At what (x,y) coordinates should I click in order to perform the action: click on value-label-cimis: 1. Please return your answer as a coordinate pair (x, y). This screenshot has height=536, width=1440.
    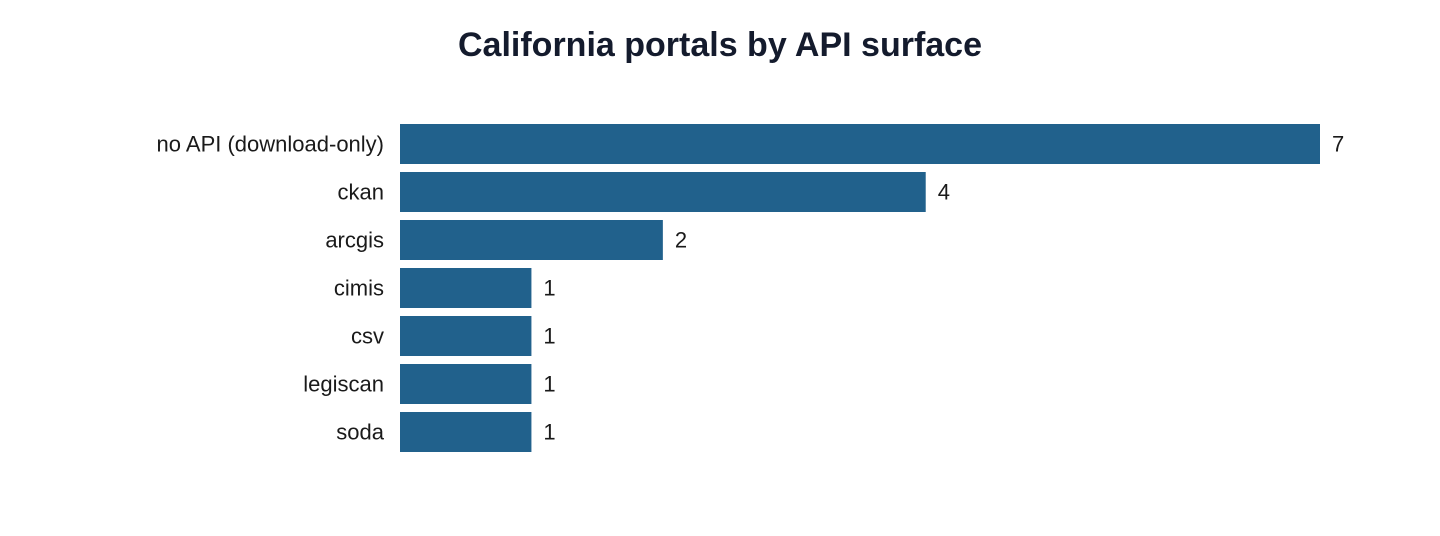
    Looking at the image, I should click on (549, 288).